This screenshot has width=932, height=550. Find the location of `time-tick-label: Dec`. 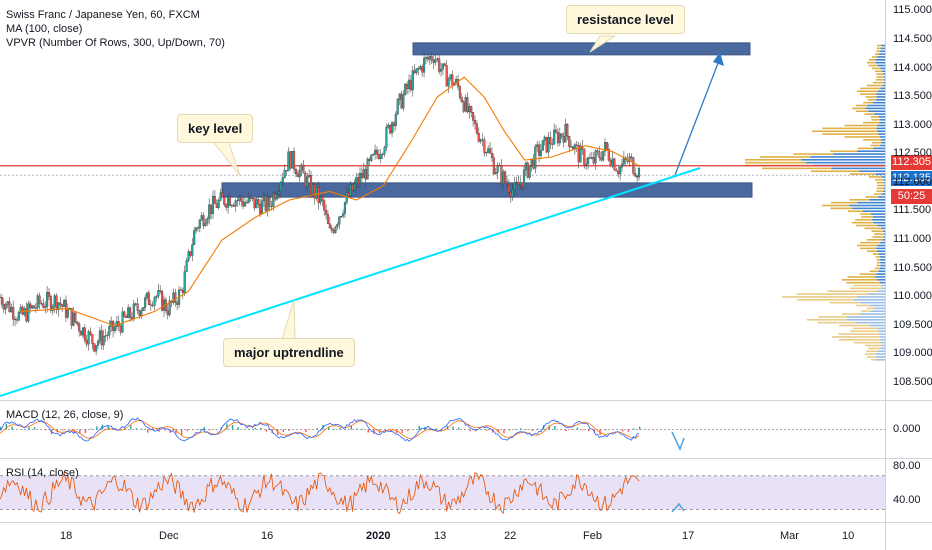

time-tick-label: Dec is located at coordinates (169, 536).